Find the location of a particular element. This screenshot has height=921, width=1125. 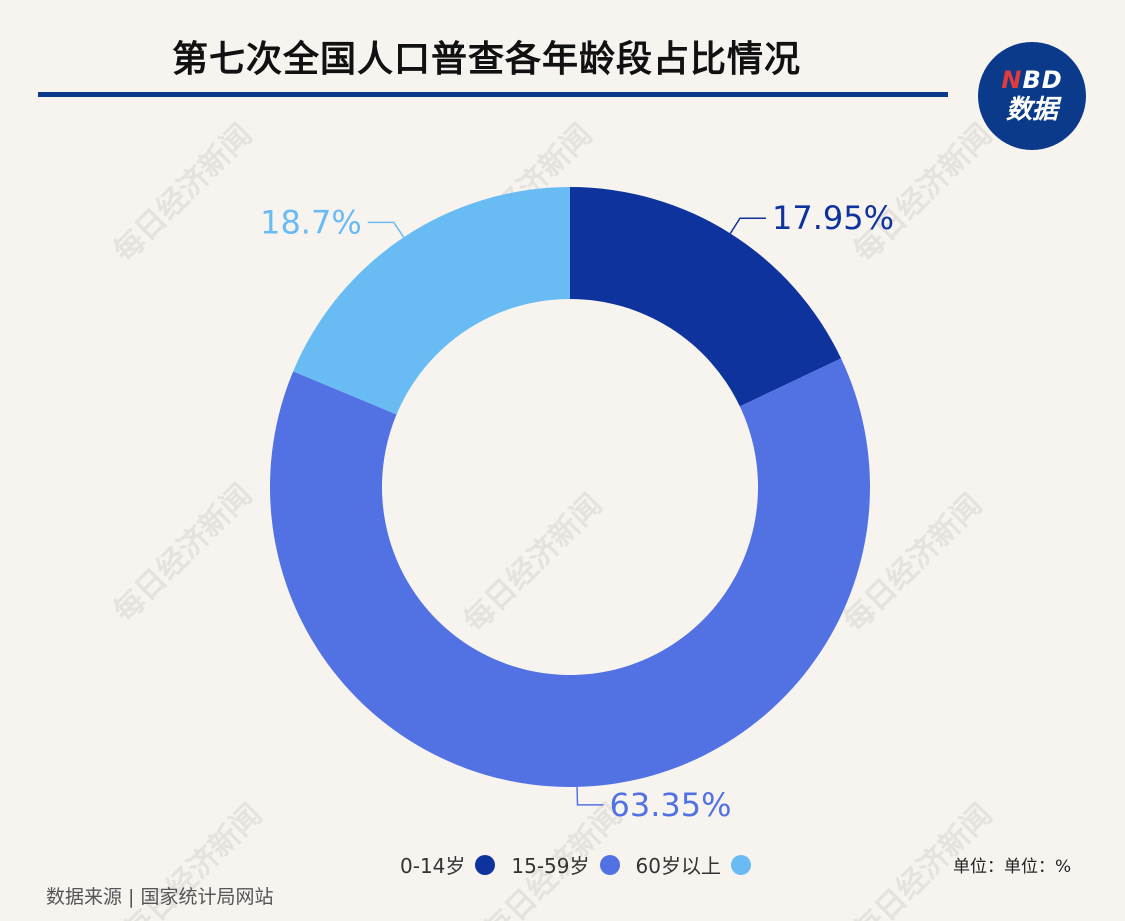

slice-60-plus is located at coordinates (431, 301).